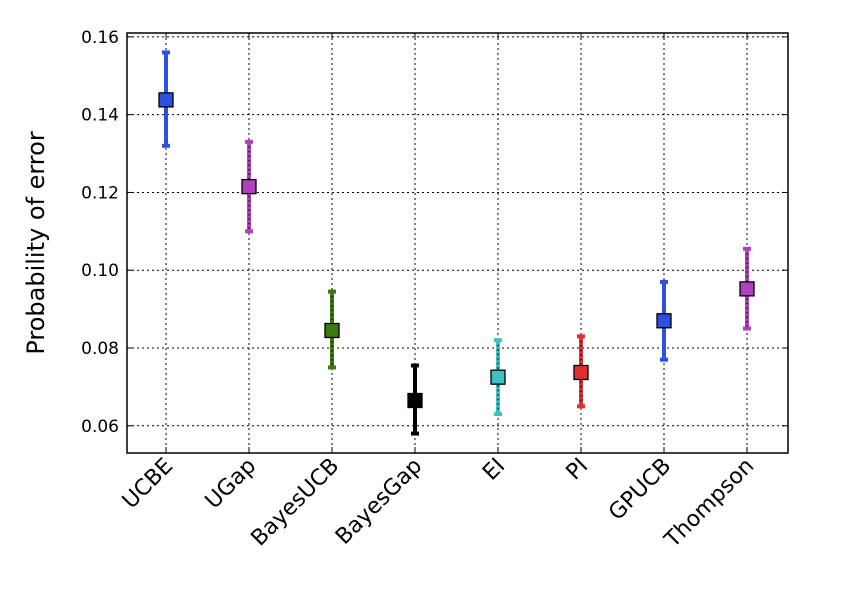  Describe the element at coordinates (100, 193) in the screenshot. I see `y-tick-label: 0.12` at that location.